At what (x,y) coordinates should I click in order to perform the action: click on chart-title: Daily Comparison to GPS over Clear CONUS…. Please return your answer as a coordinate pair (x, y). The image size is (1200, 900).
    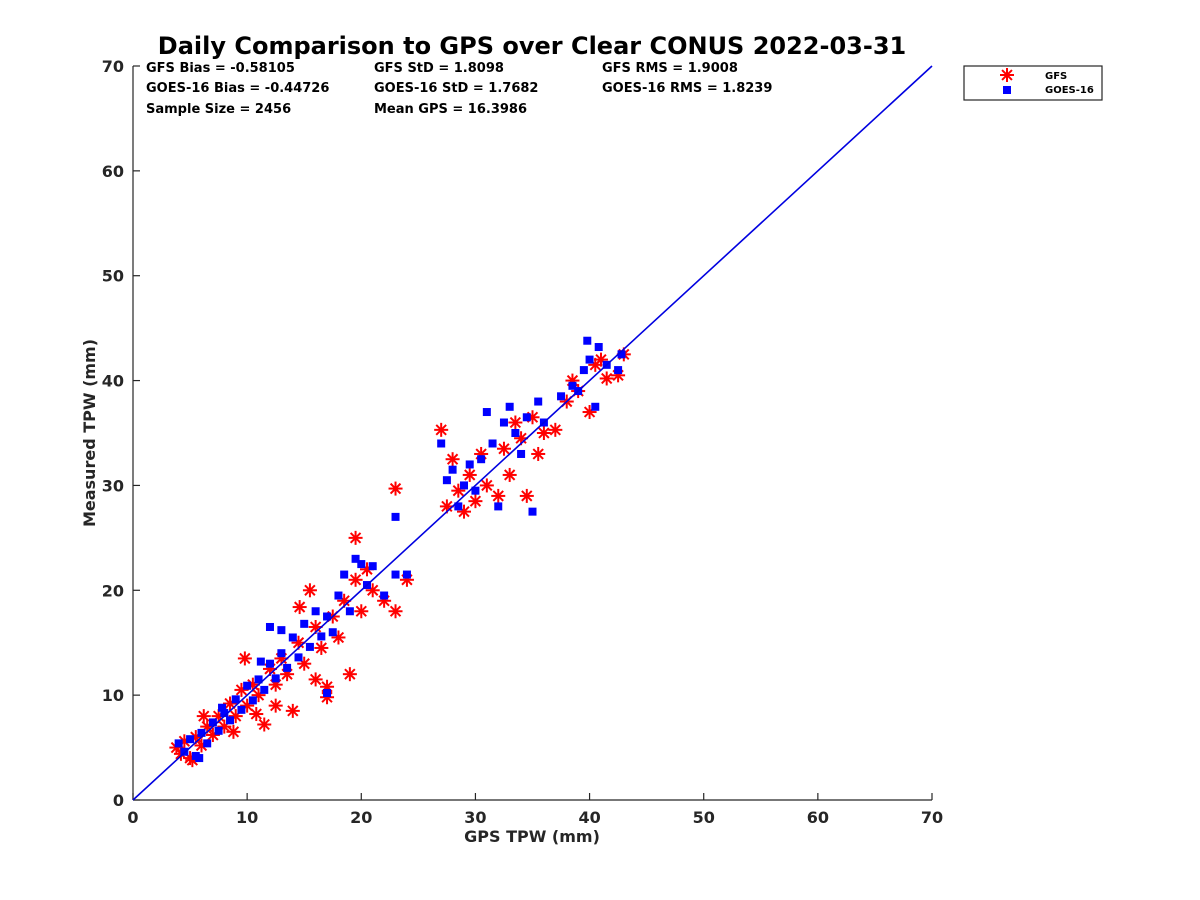
    Looking at the image, I should click on (532, 46).